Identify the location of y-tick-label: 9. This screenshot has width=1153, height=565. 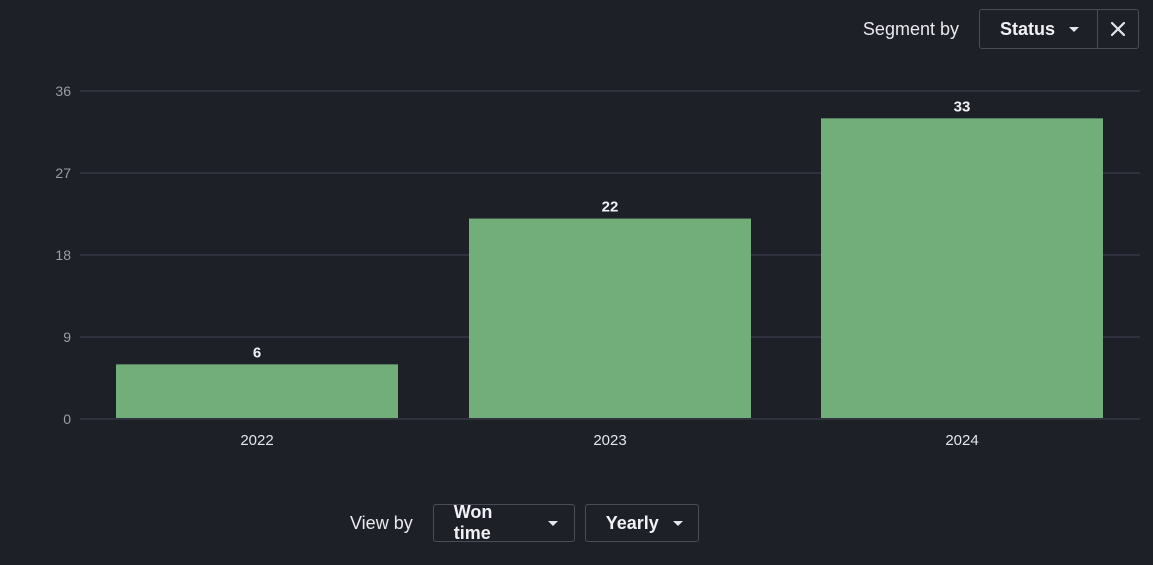
(67, 337).